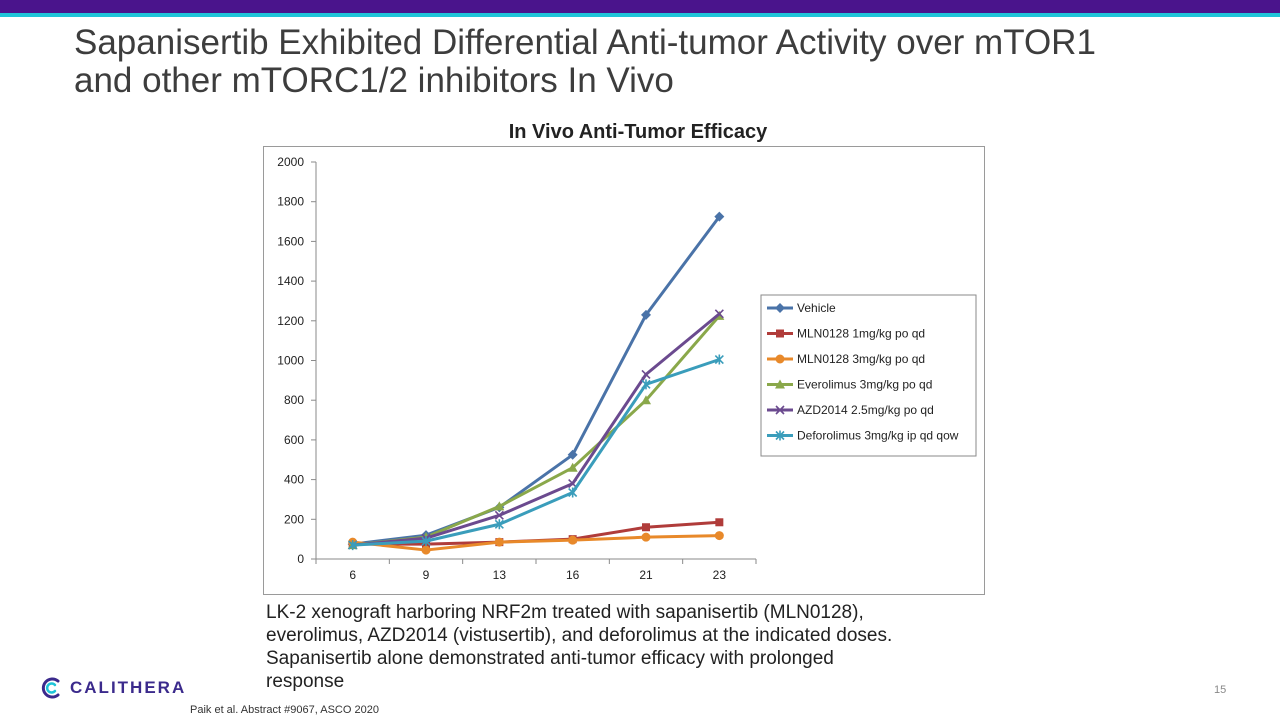 This screenshot has height=720, width=1280. I want to click on legend-label: Everolimus 3mg/kg po qd, so click(864, 385).